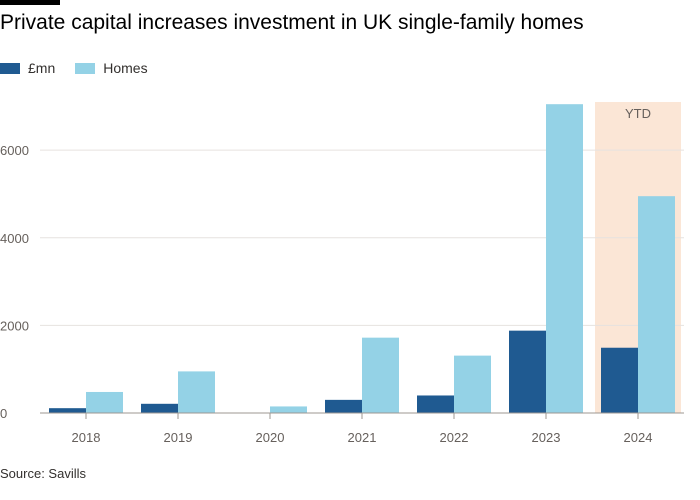  I want to click on legend-swatch-homes, so click(85, 68).